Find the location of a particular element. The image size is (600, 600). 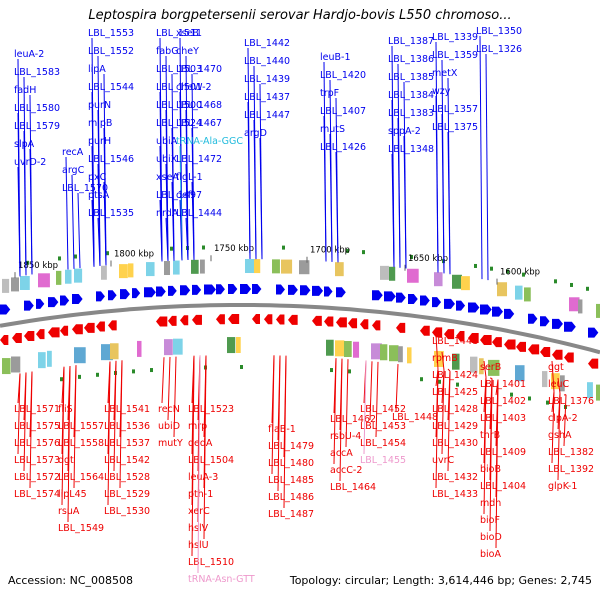

gene-label-forward: LBL_1383 is located at coordinates (411, 113).